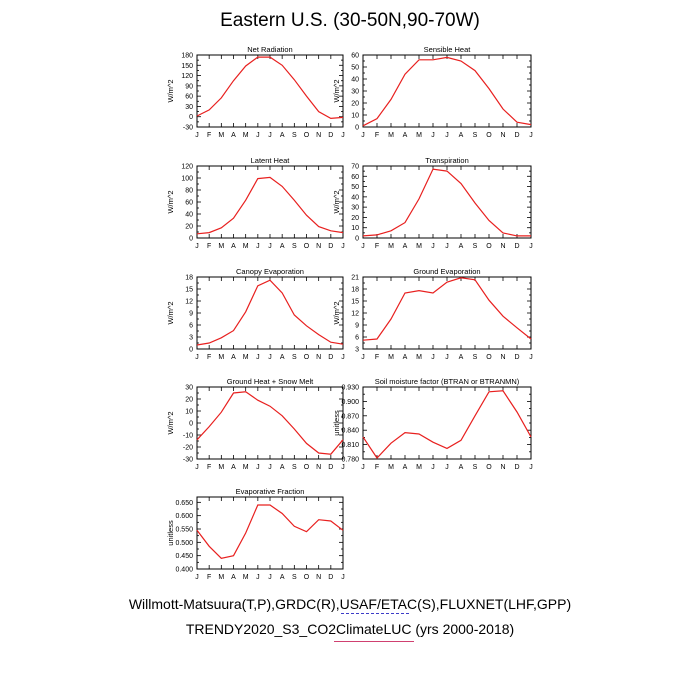 The height and width of the screenshot is (700, 700). Describe the element at coordinates (270, 381) in the screenshot. I see `panel-title: Ground Heat + Snow Melt` at that location.